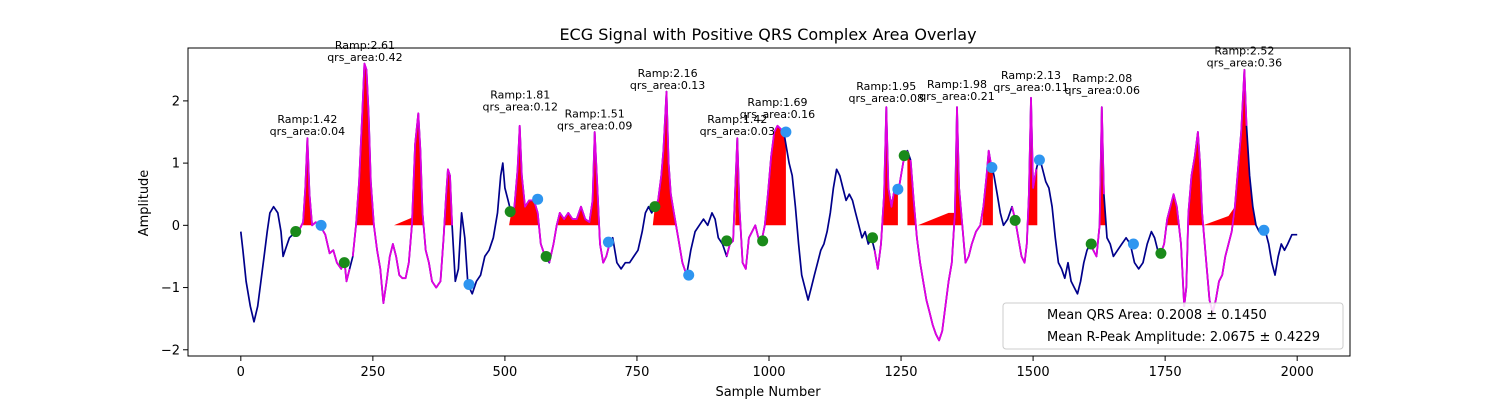  Describe the element at coordinates (144, 203) in the screenshot. I see `y-axis-title: Amplitude` at that location.